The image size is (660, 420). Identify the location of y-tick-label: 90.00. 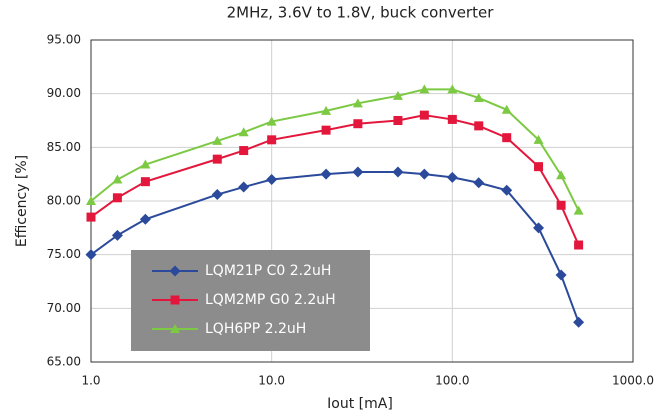
(64, 93).